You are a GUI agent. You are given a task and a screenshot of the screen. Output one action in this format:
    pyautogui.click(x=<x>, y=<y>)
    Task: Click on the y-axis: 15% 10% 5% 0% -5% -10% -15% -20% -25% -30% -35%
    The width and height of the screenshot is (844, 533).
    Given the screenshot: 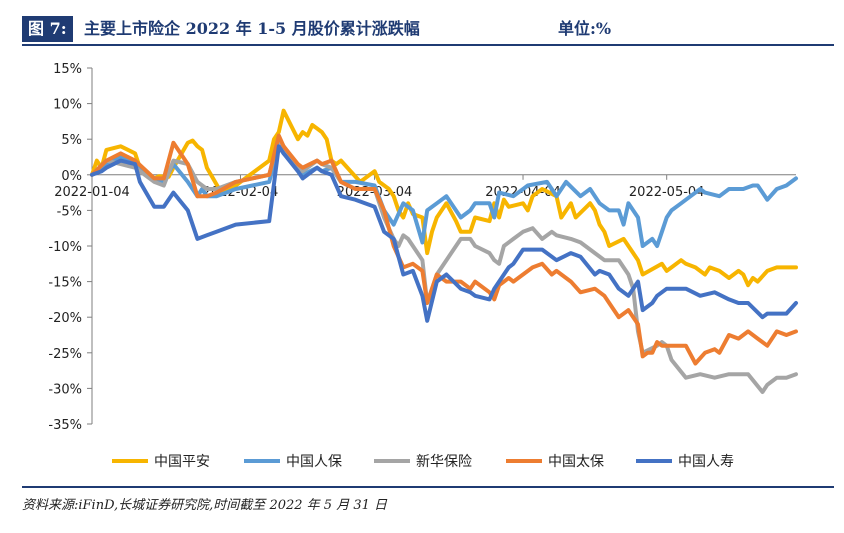 What is the action you would take?
    pyautogui.click(x=70, y=247)
    